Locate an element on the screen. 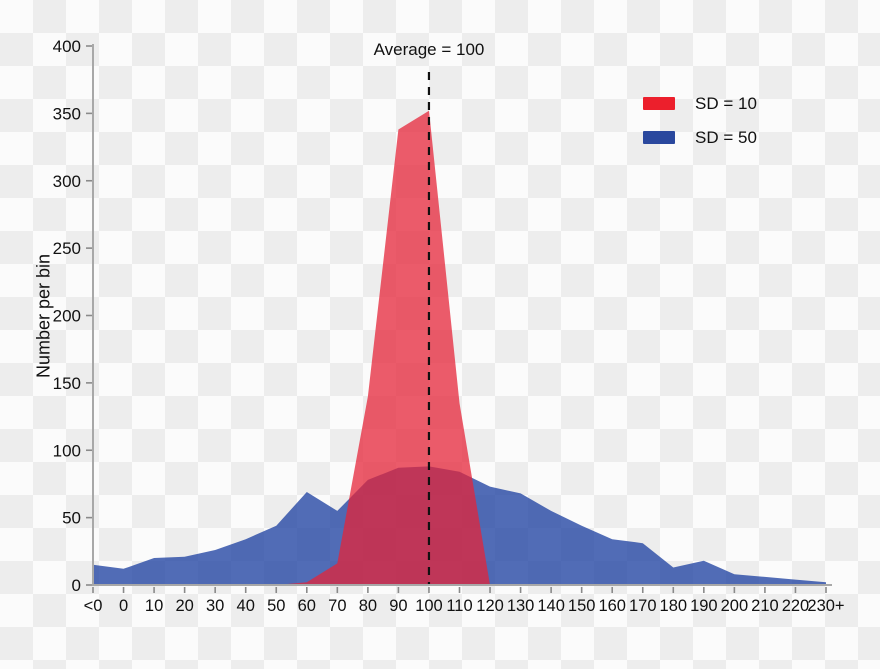 The height and width of the screenshot is (669, 880). legend-swatch-sd50-blue is located at coordinates (659, 137).